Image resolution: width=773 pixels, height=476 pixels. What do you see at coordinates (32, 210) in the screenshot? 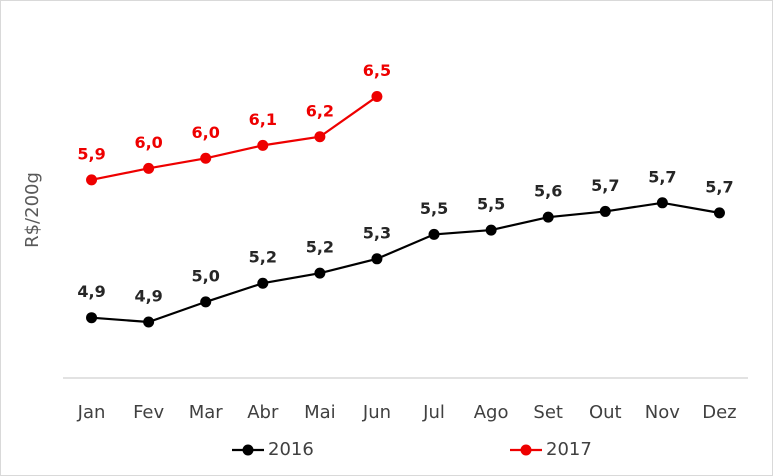
I see `y-axis-label: R$/200g` at bounding box center [32, 210].